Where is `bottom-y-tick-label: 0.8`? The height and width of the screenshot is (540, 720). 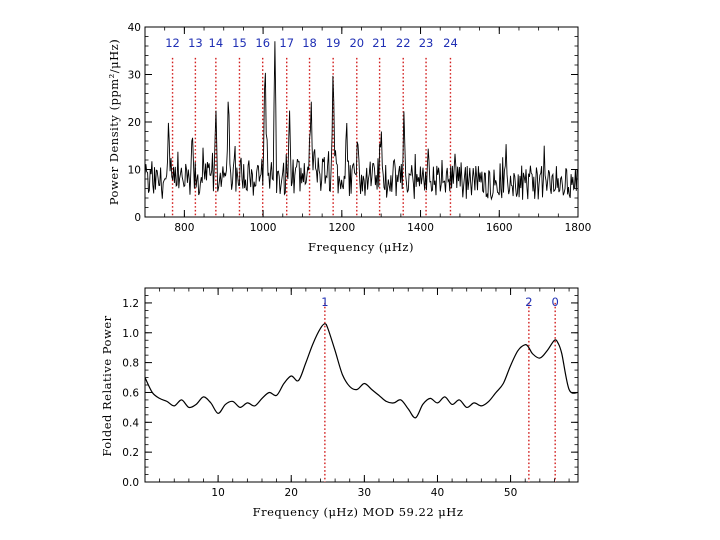 bottom-y-tick-label: 0.8 is located at coordinates (130, 364).